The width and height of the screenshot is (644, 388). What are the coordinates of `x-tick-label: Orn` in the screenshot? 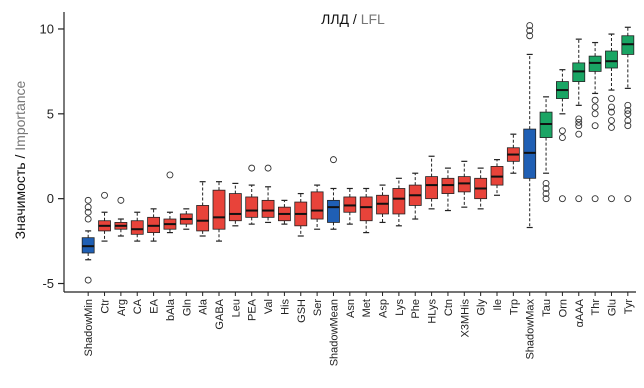 It's located at (563, 308).